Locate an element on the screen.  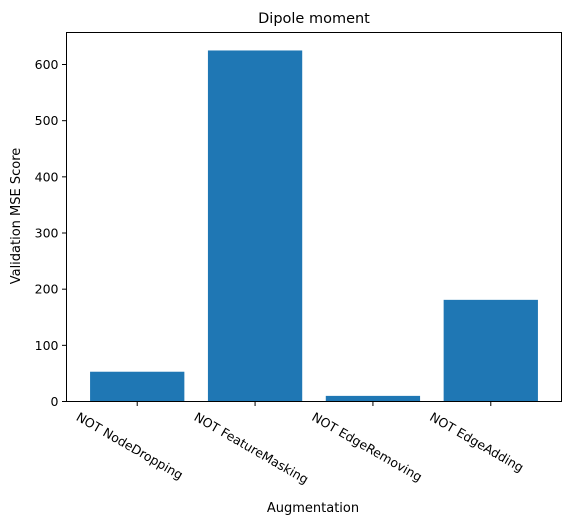
bar-not-edgeadding is located at coordinates (490, 350).